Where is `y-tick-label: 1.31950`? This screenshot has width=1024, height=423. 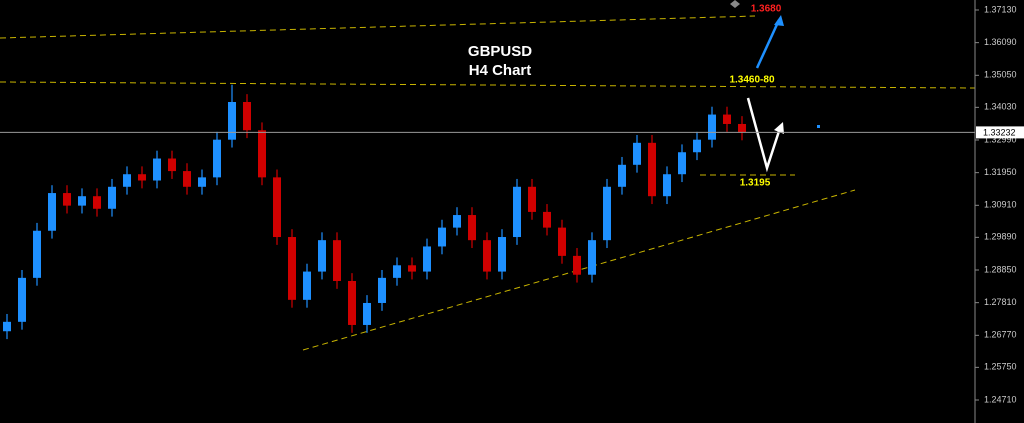 y-tick-label: 1.31950 is located at coordinates (1000, 172).